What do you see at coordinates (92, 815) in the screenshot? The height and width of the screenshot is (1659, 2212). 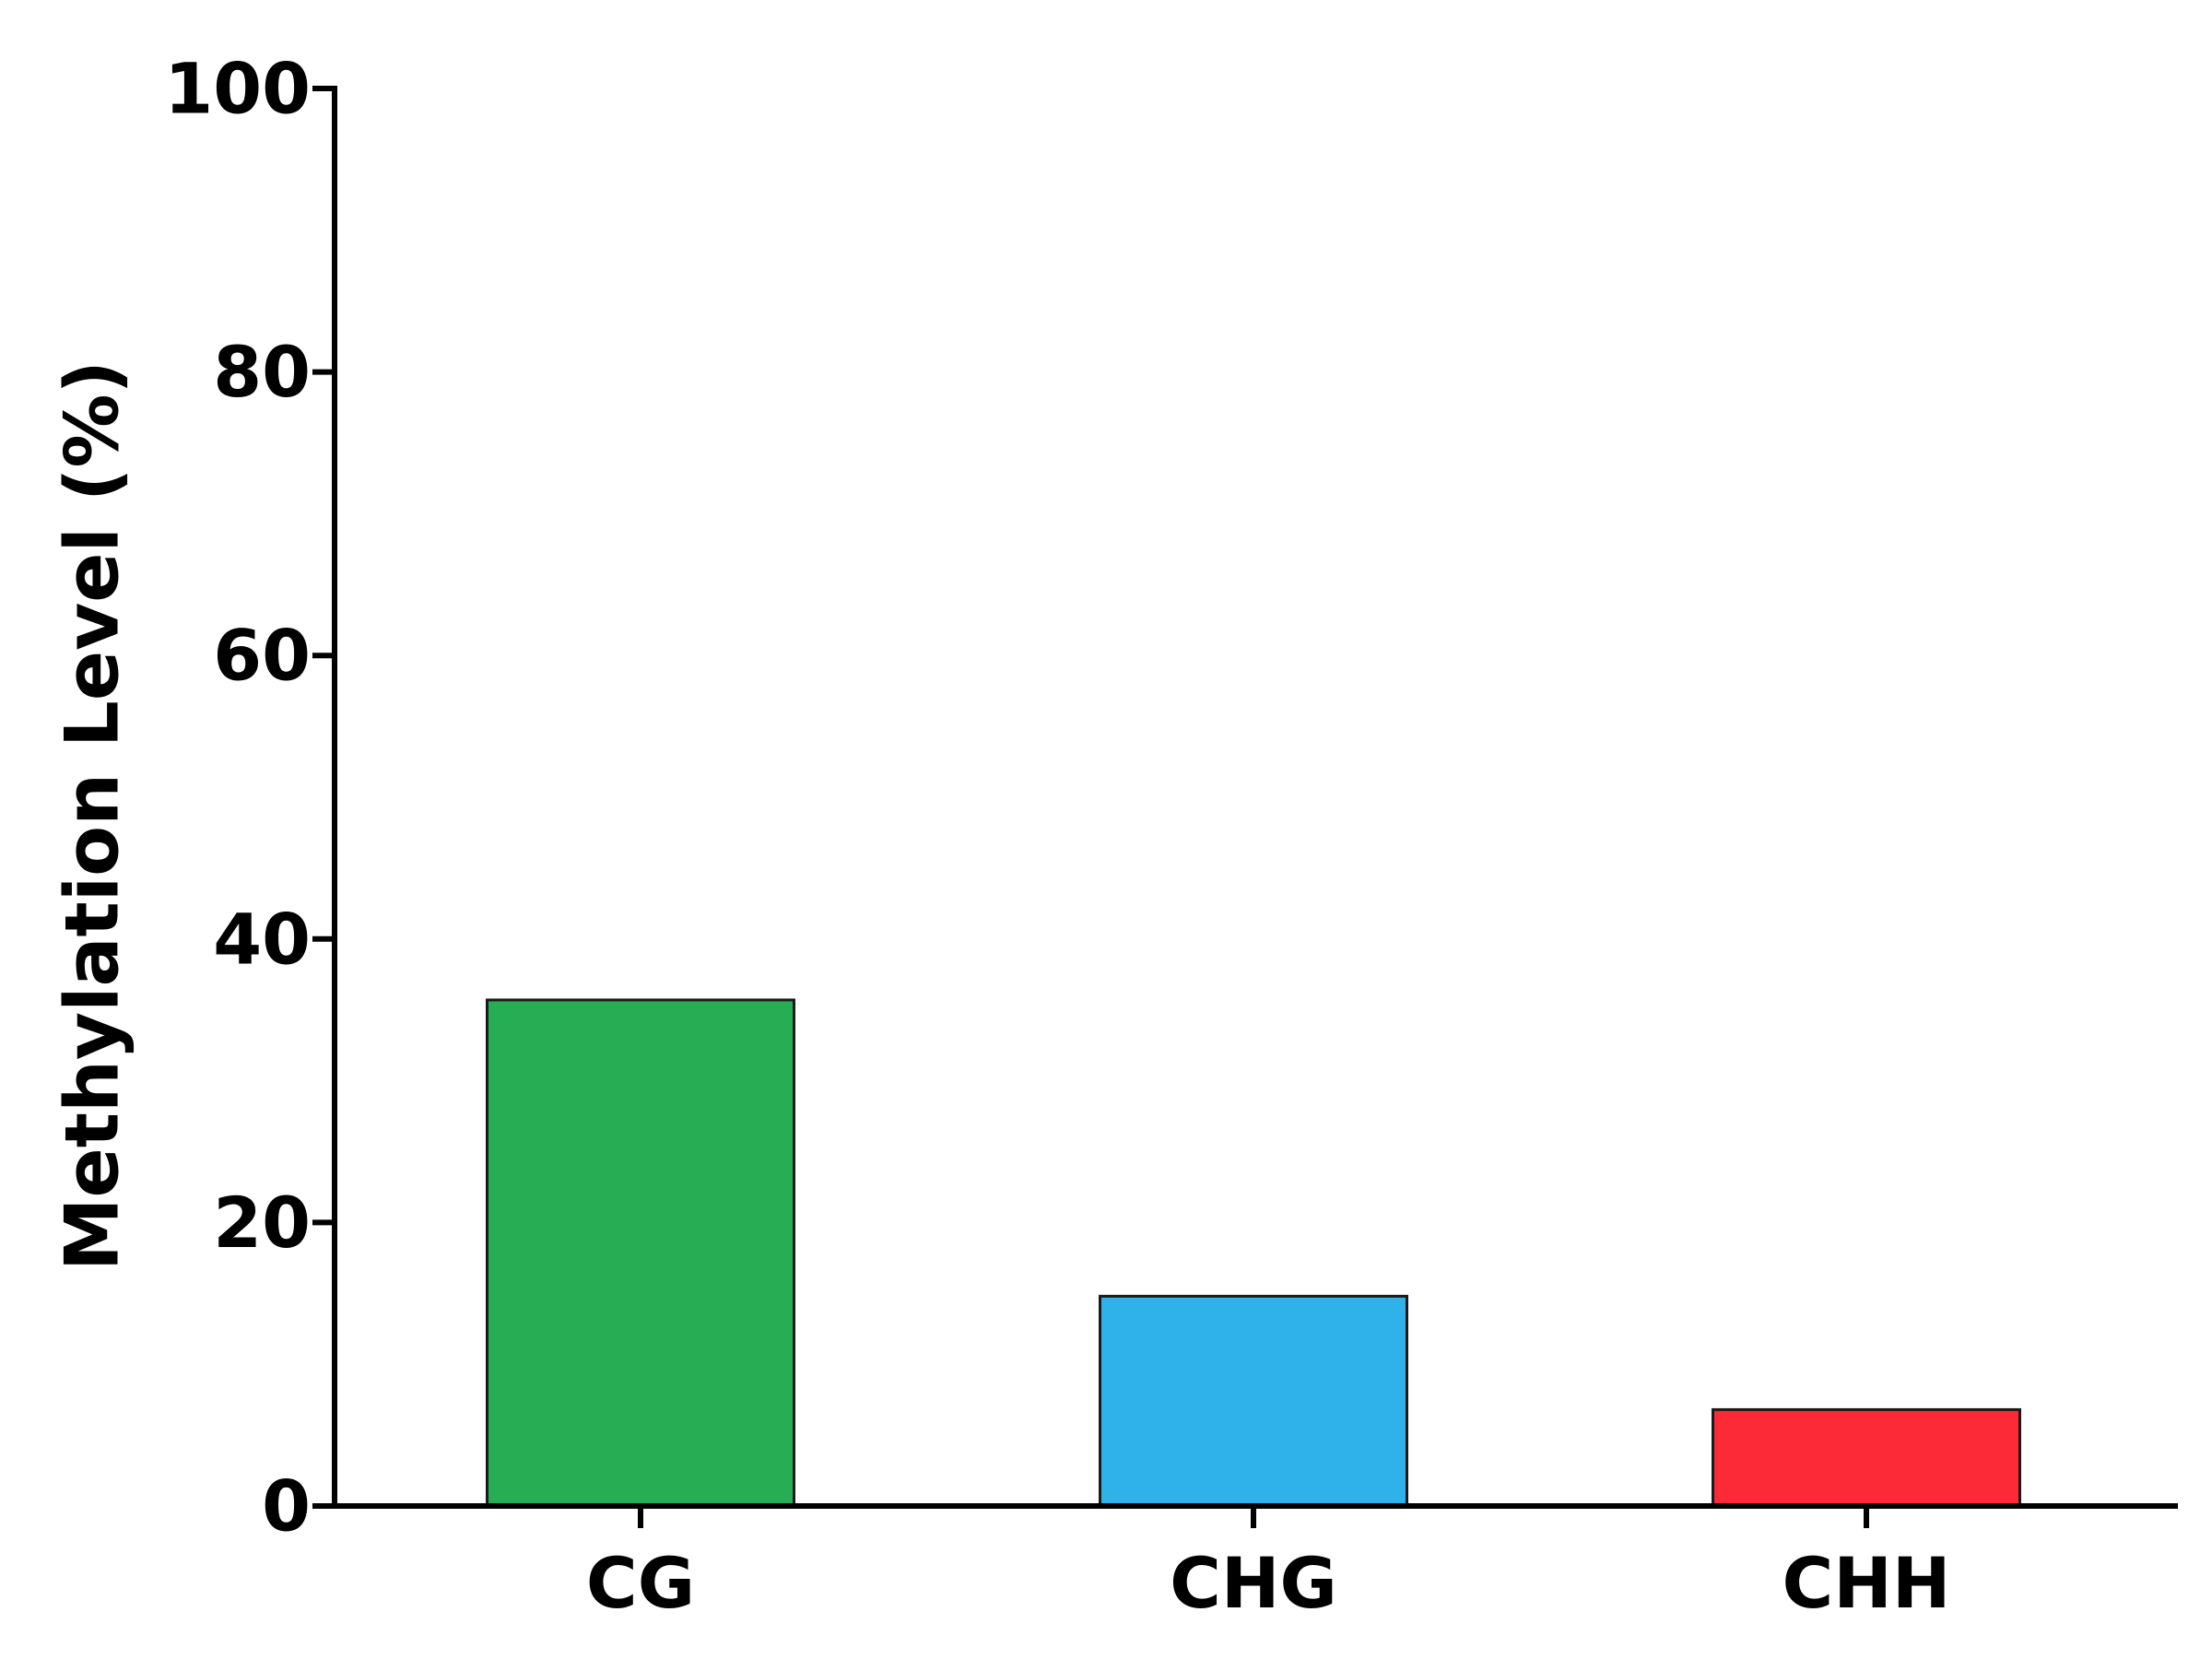 I see `y-axis-title: Methylation Level (%)` at bounding box center [92, 815].